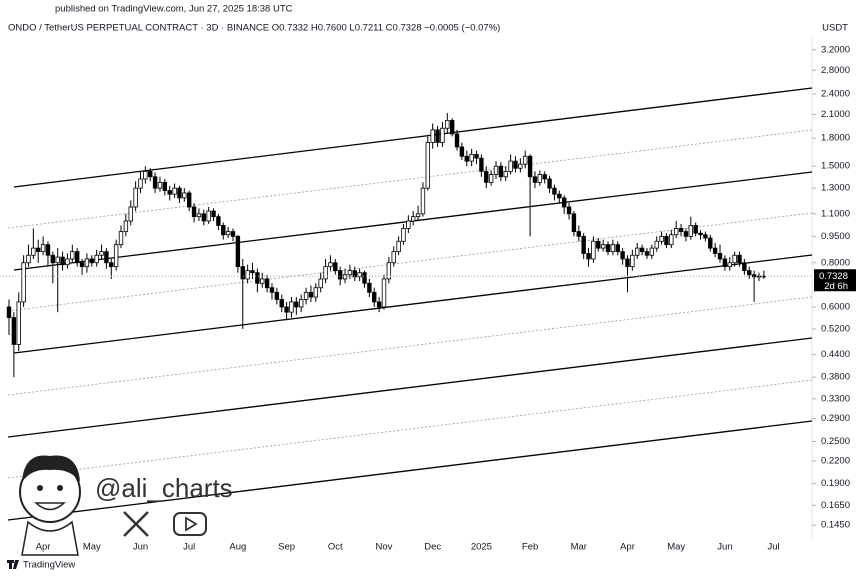 The width and height of the screenshot is (860, 577). I want to click on y-tick-label: 0.2900, so click(835, 418).